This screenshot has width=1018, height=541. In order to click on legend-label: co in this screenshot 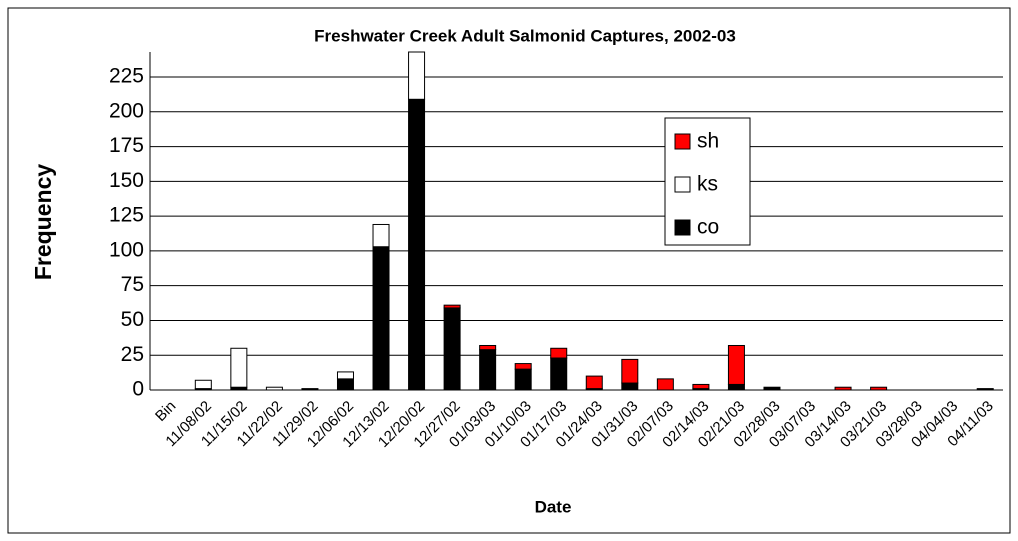, I will do `click(708, 227)`.